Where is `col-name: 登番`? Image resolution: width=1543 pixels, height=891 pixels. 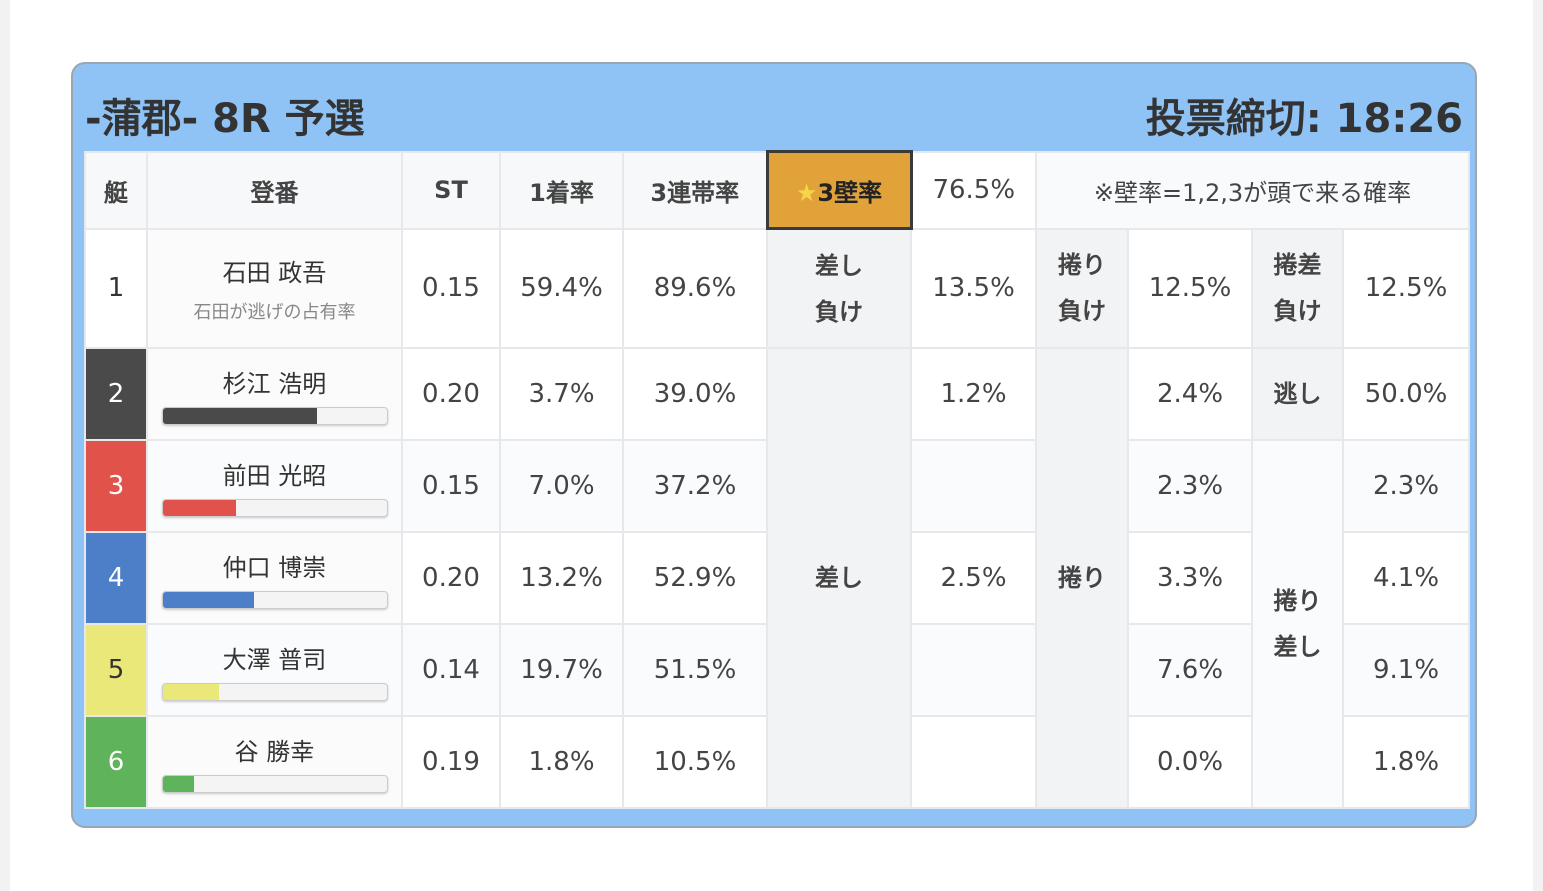
col-name: 登番 is located at coordinates (274, 190).